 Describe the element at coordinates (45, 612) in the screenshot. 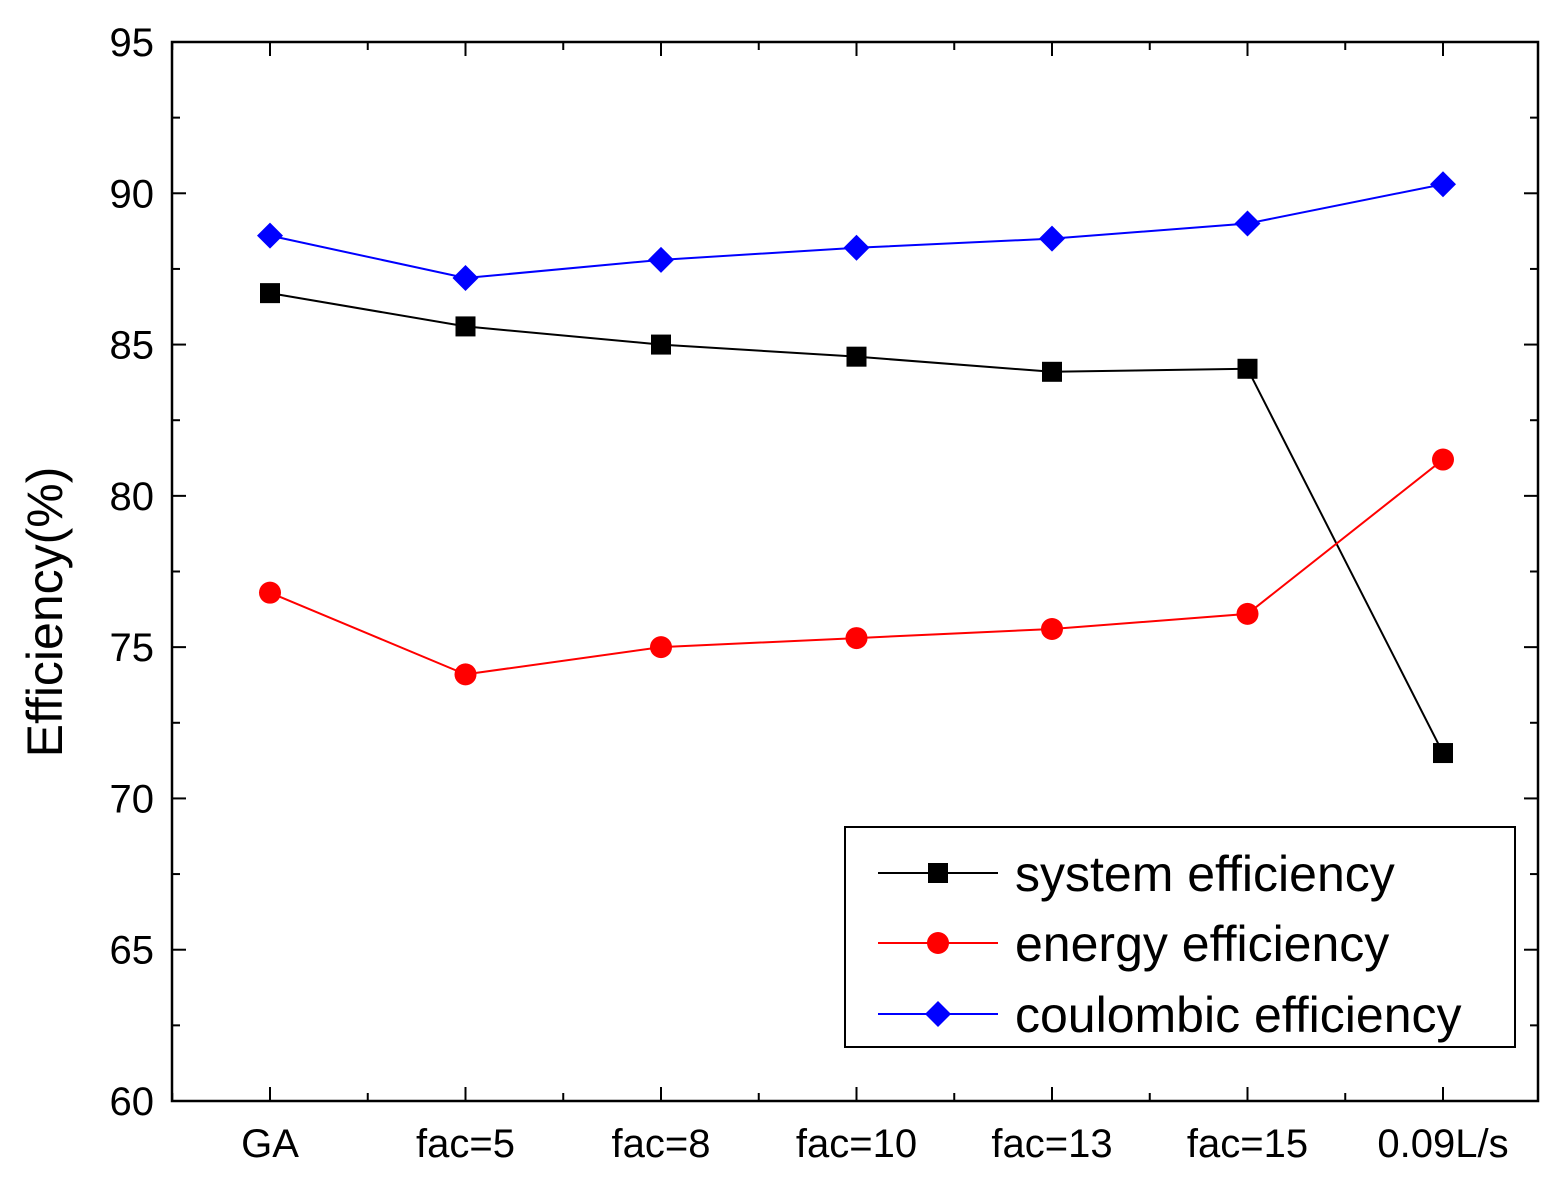

I see `y-axis-title: Efficiency(%)` at that location.